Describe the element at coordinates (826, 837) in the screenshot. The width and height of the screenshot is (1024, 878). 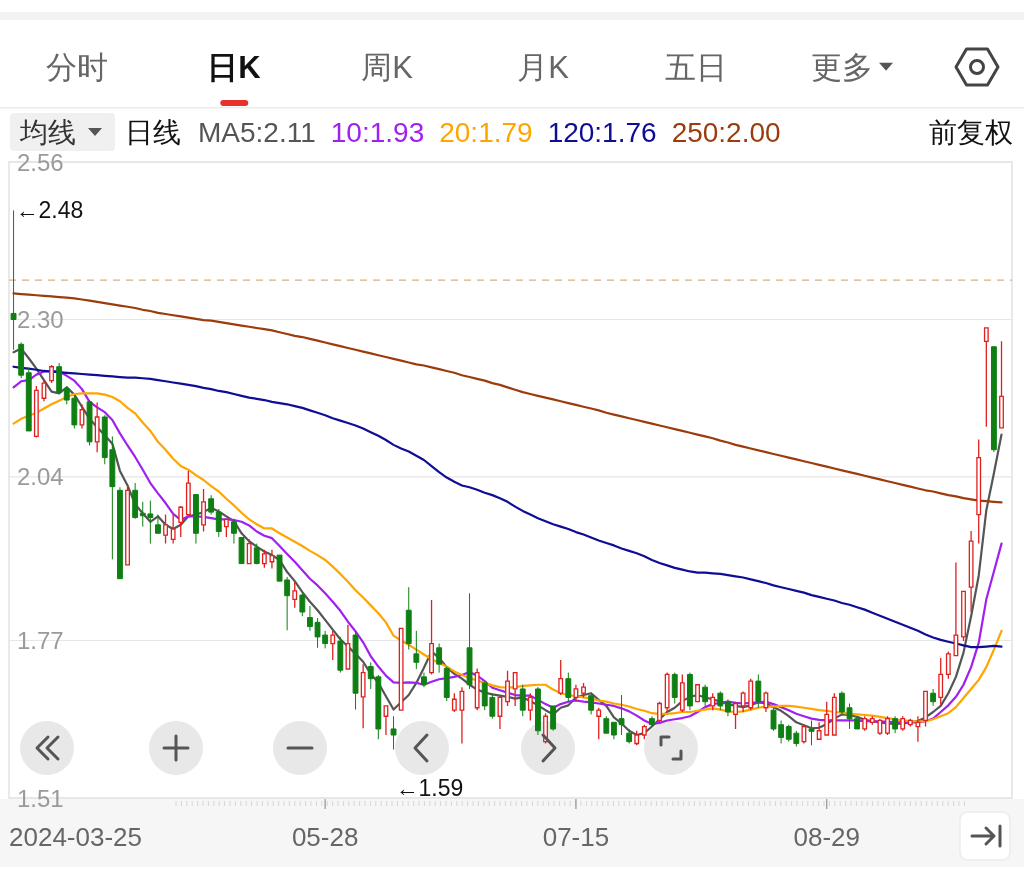
I see `x-tick-label: 08-29` at that location.